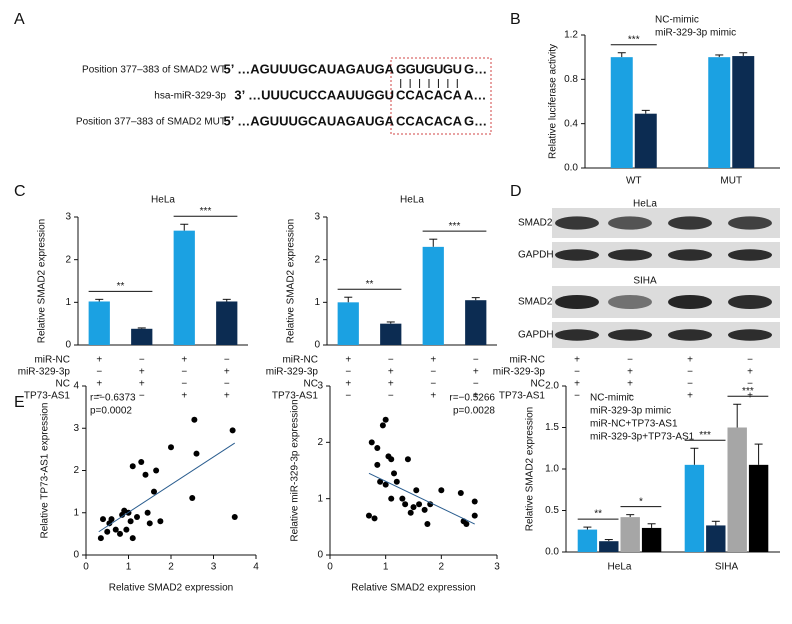 Image resolution: width=792 pixels, height=624 pixels. I want to click on x-tick-label: WT, so click(634, 181).